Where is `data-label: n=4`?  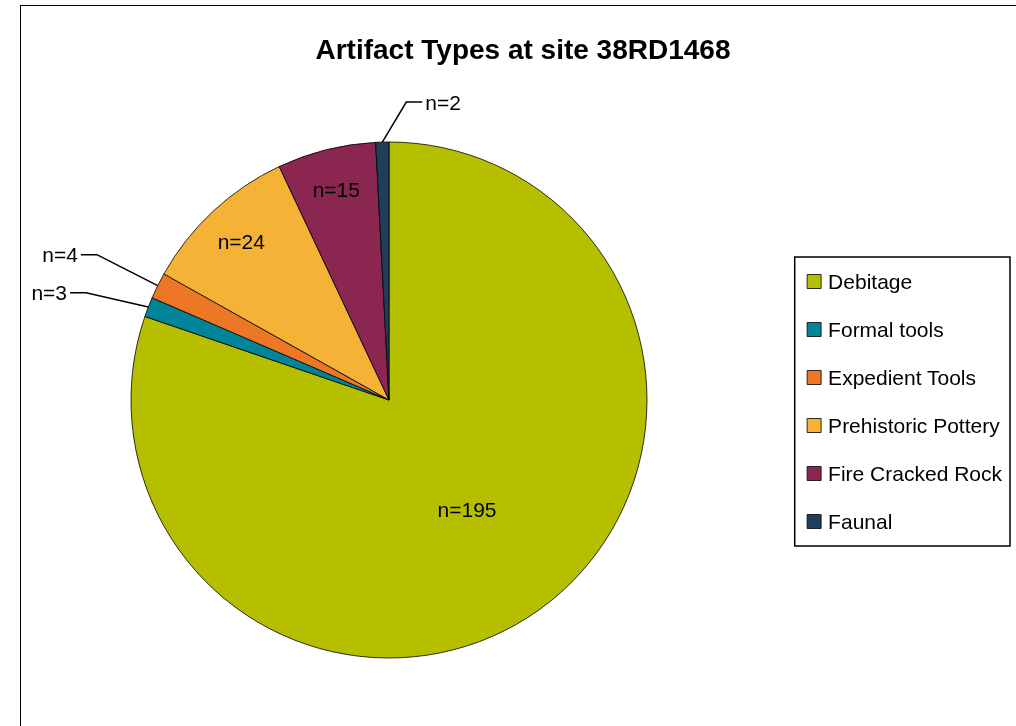
data-label: n=4 is located at coordinates (60, 255).